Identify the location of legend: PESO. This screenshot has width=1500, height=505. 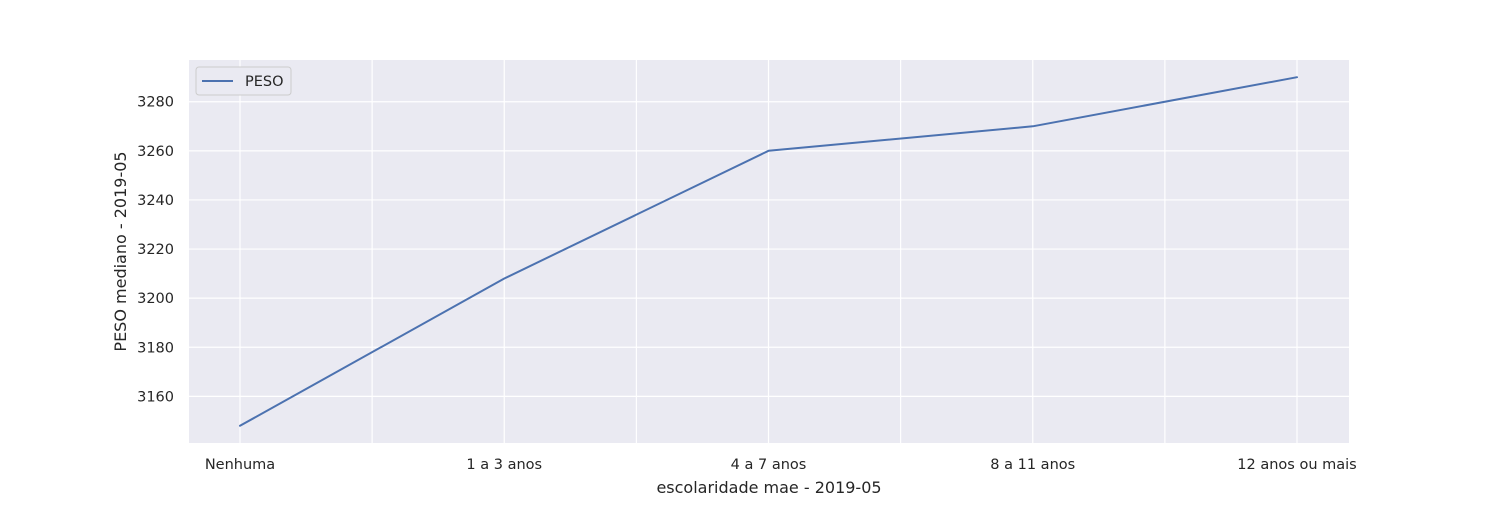
(243, 81).